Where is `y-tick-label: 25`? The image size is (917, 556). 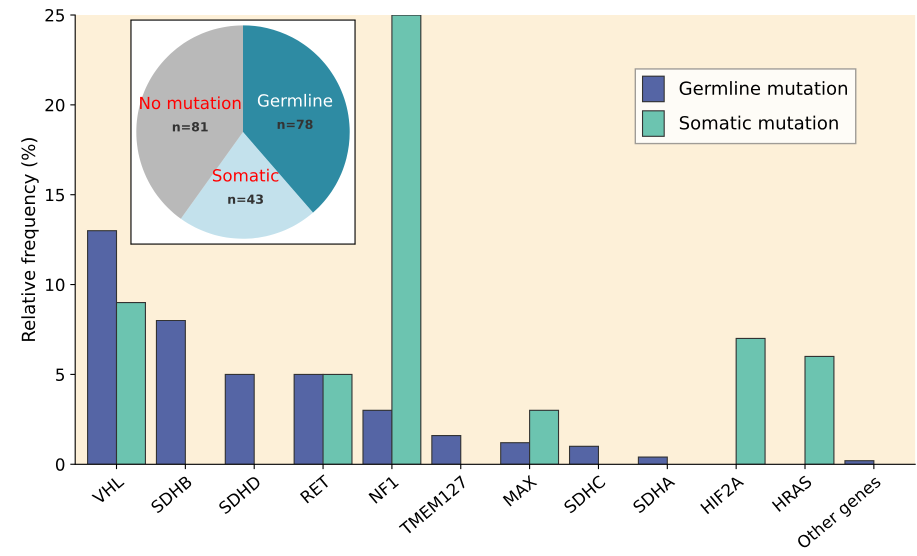
y-tick-label: 25 is located at coordinates (54, 15).